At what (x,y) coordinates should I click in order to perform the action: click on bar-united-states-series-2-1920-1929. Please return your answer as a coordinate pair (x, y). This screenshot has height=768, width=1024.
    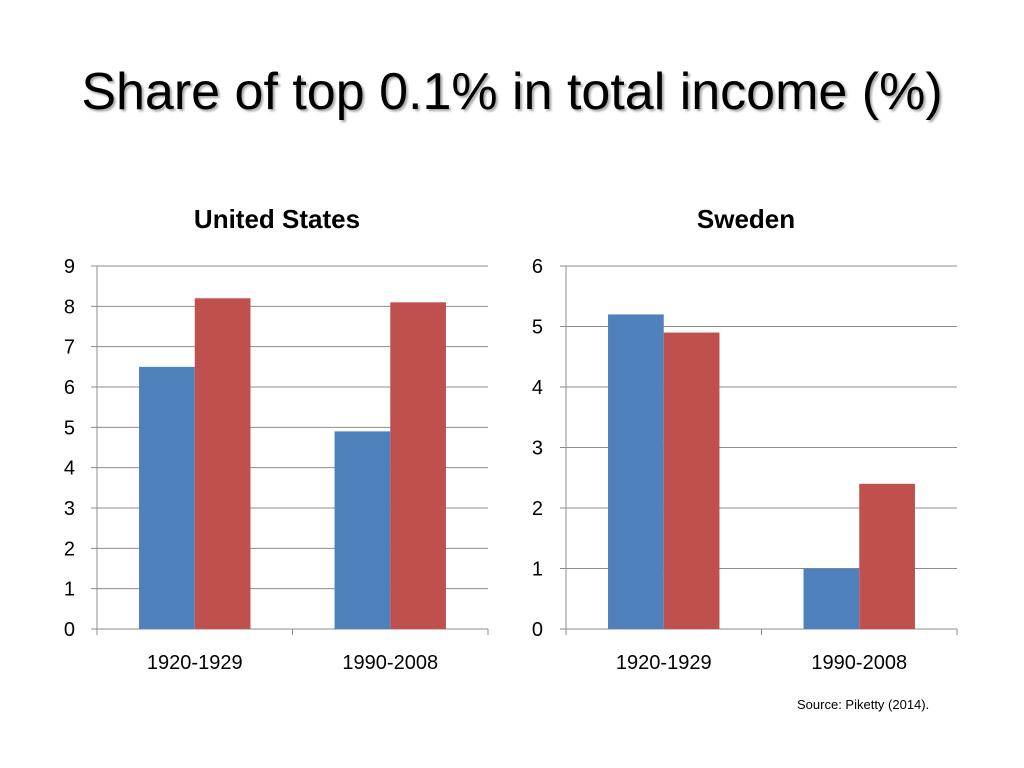
    Looking at the image, I should click on (222, 463).